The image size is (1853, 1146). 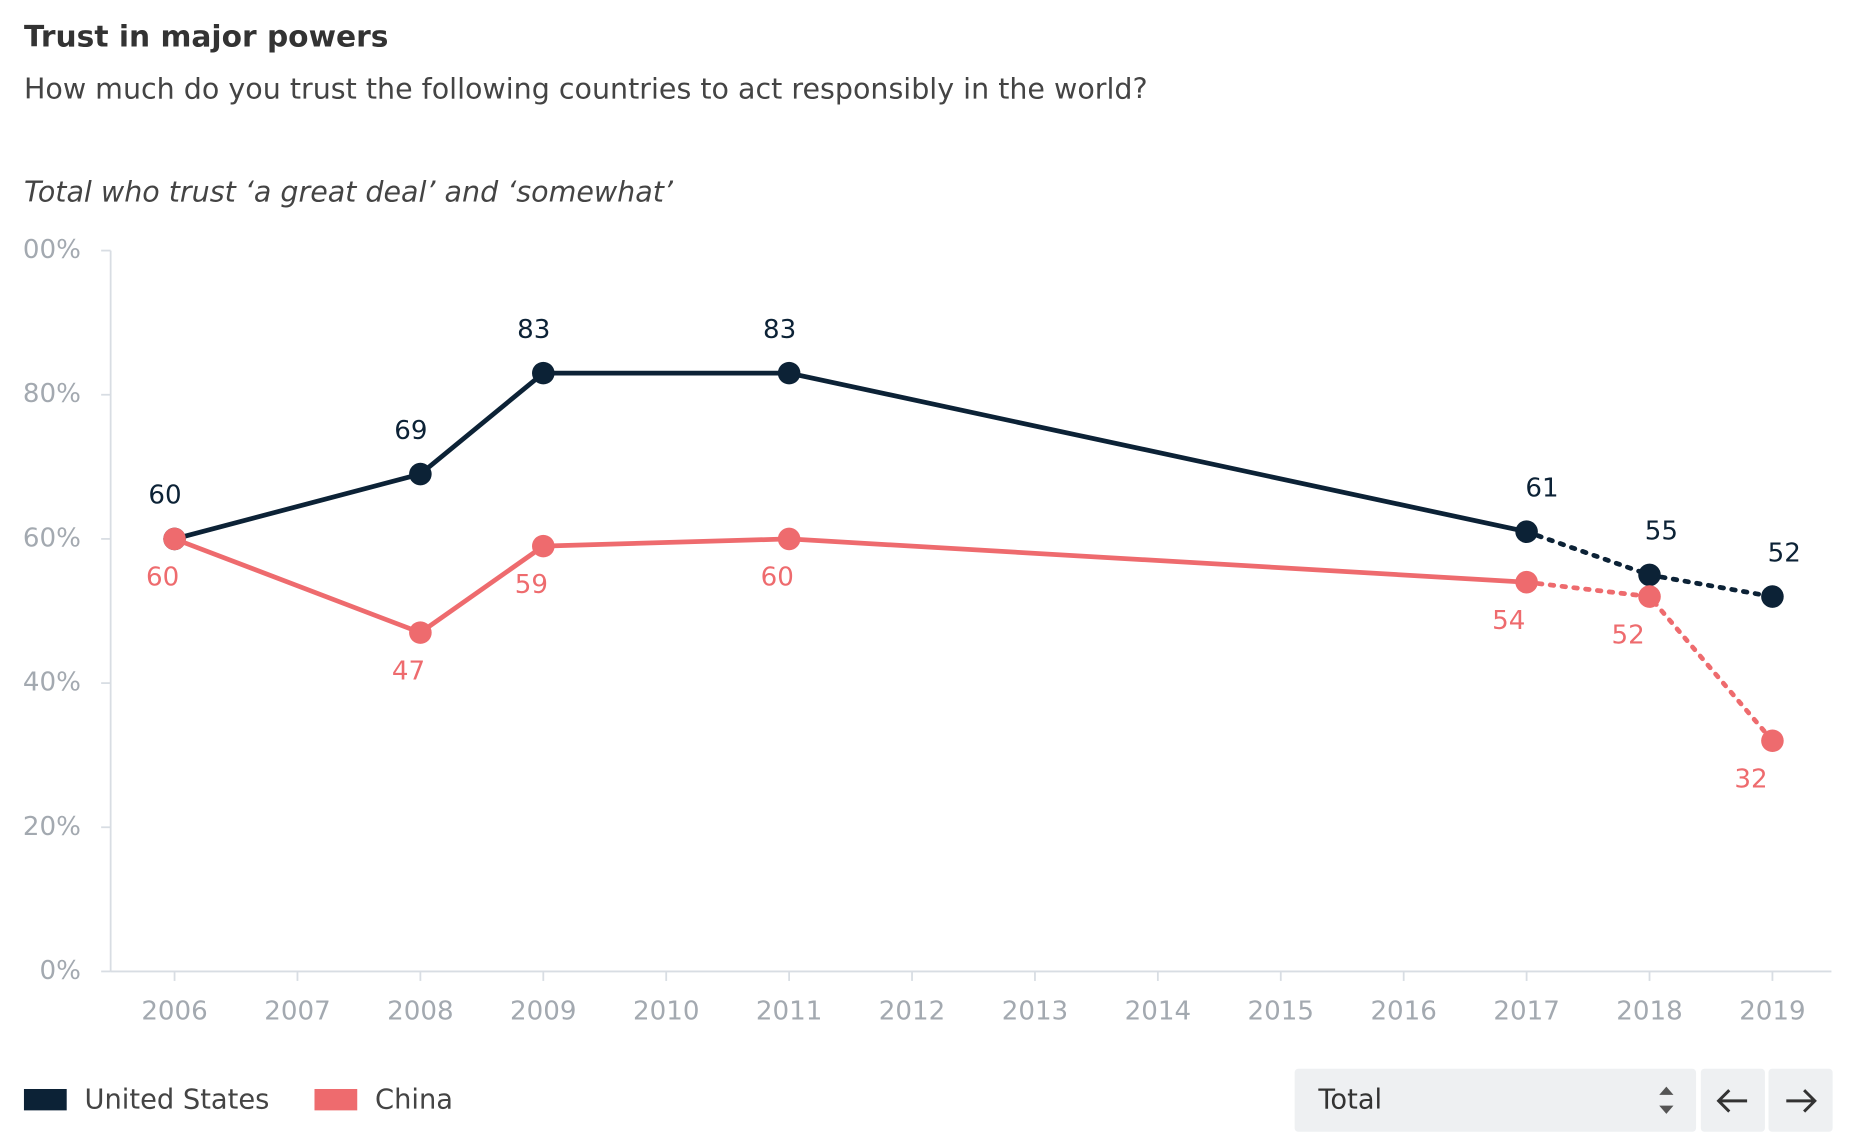 What do you see at coordinates (666, 1011) in the screenshot?
I see `x-tick-label: 2010` at bounding box center [666, 1011].